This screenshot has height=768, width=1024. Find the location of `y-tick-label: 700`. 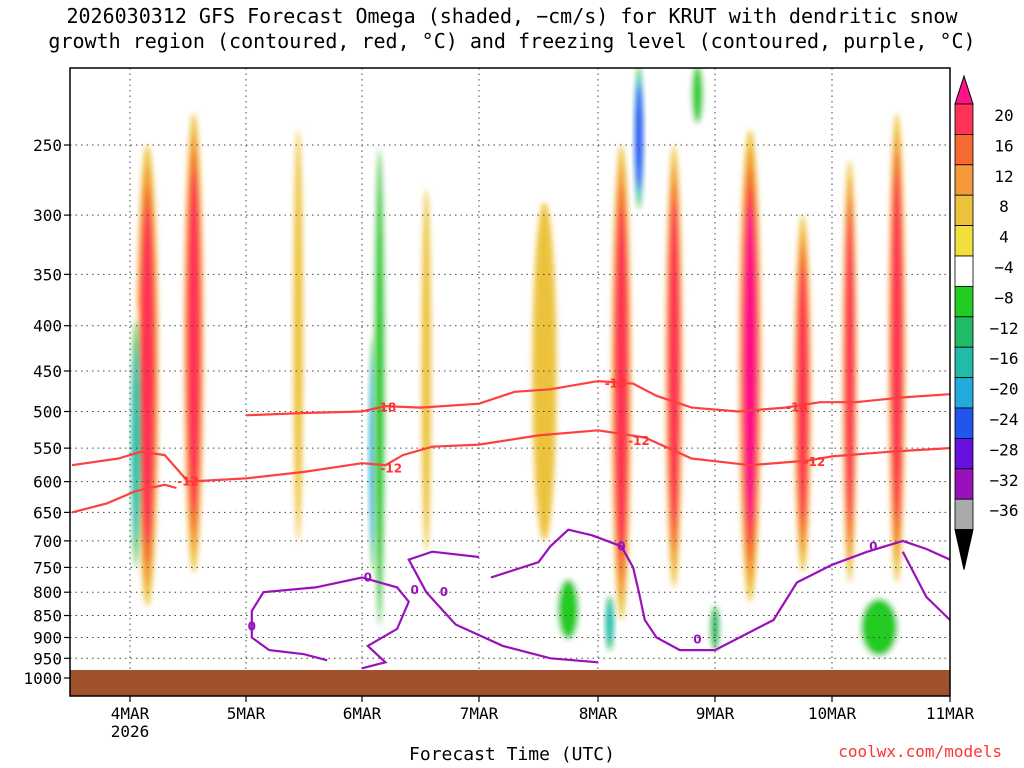

y-tick-label: 700 is located at coordinates (47, 541).